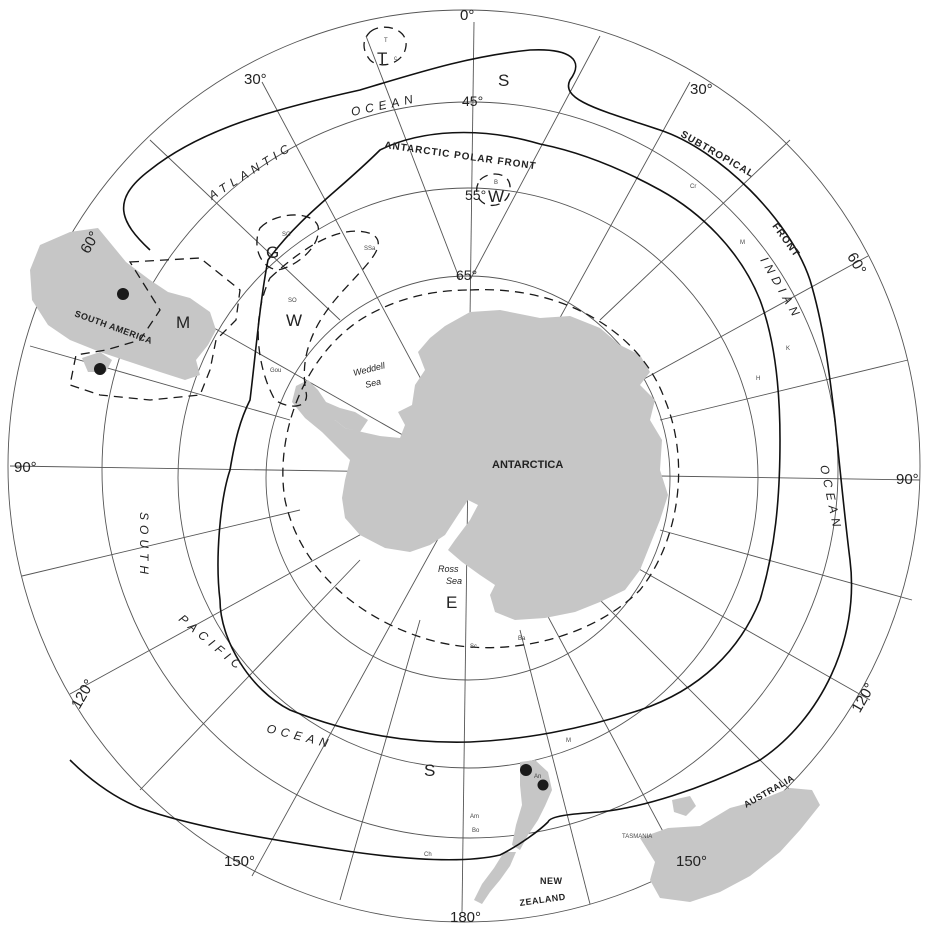  I want to click on small-label-h: H, so click(758, 379).